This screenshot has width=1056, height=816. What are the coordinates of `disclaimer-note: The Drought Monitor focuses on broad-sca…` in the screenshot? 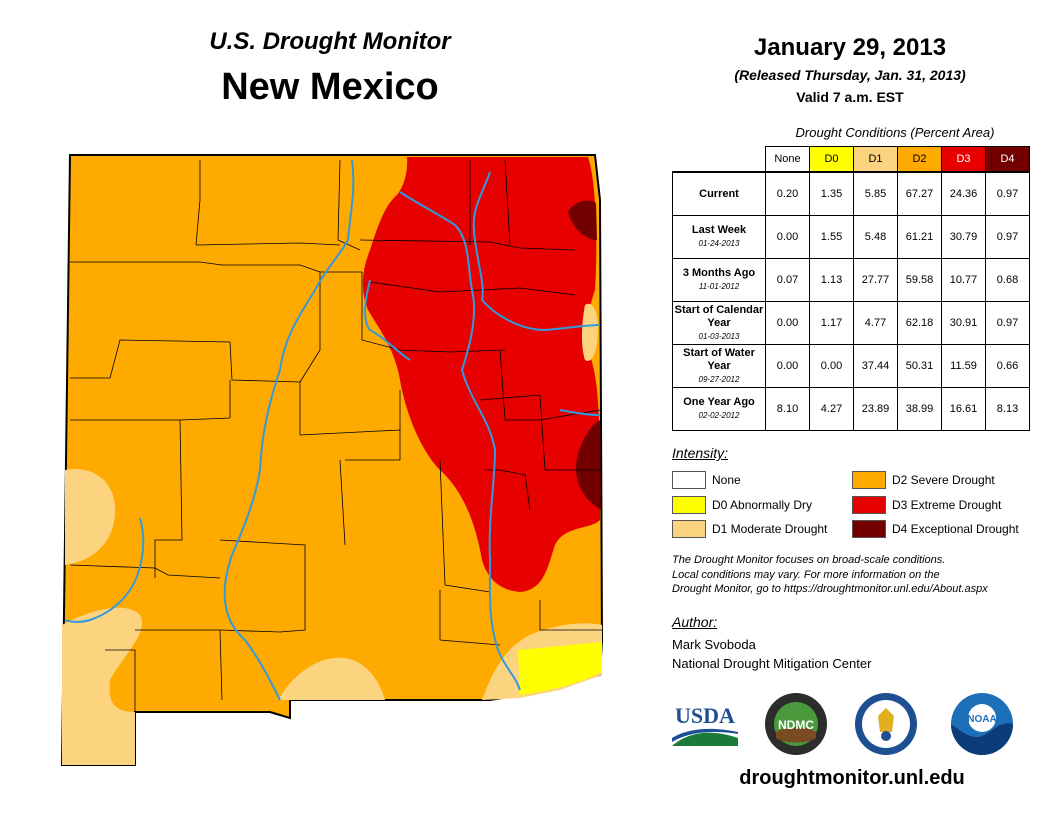 It's located at (862, 575).